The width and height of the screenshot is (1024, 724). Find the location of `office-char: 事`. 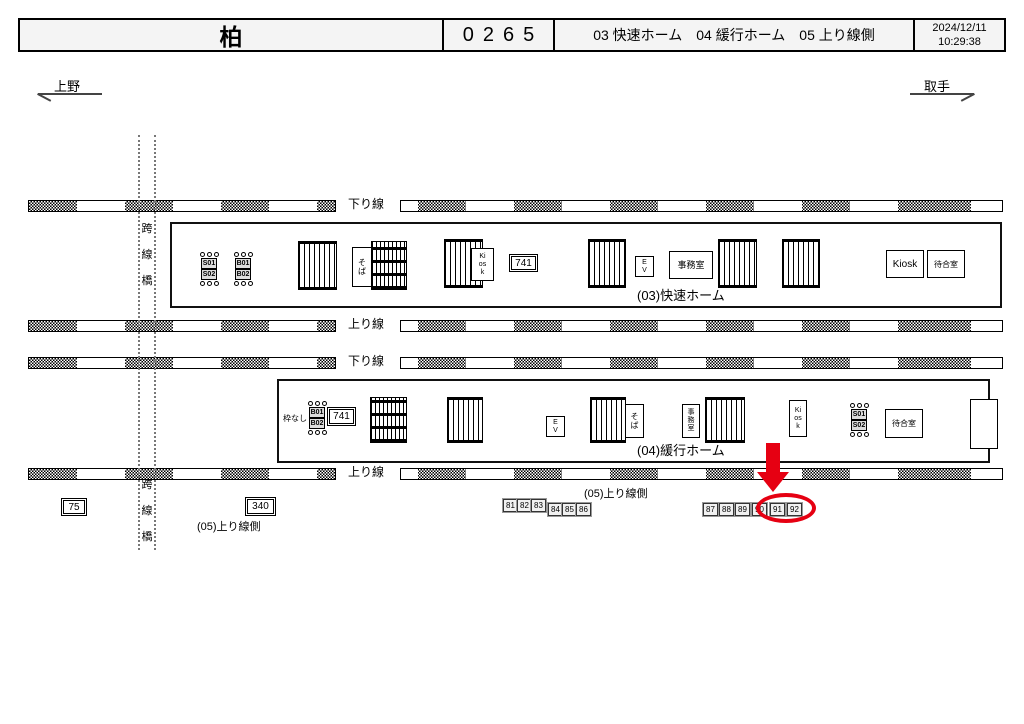

office-char: 事 is located at coordinates (691, 412).